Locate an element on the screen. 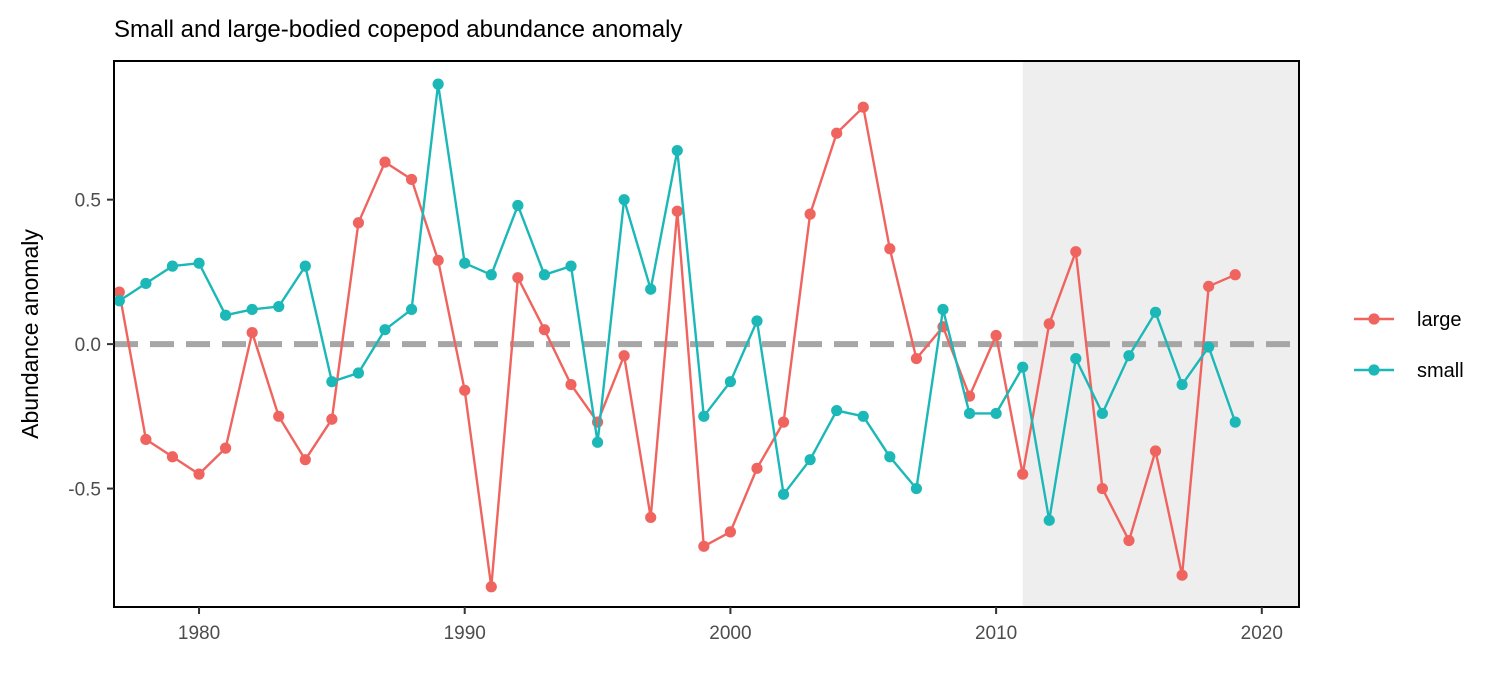 The height and width of the screenshot is (685, 1512). data-point-large-1981 is located at coordinates (225, 448).